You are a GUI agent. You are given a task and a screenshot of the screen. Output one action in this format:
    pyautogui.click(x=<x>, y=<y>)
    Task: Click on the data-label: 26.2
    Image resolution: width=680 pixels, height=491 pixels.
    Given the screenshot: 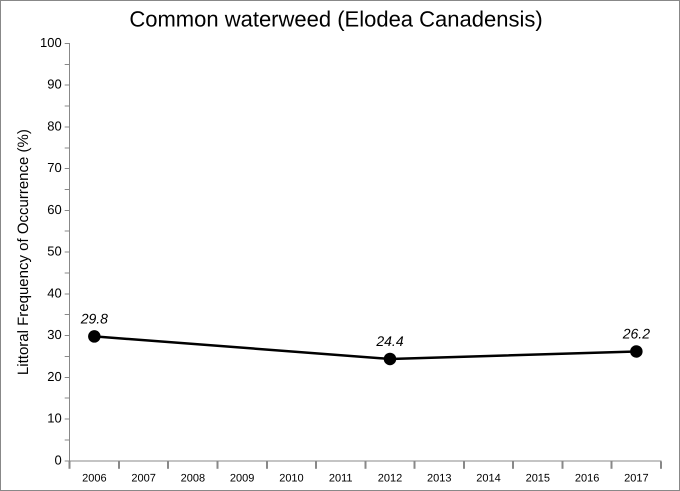 What is the action you would take?
    pyautogui.click(x=636, y=333)
    